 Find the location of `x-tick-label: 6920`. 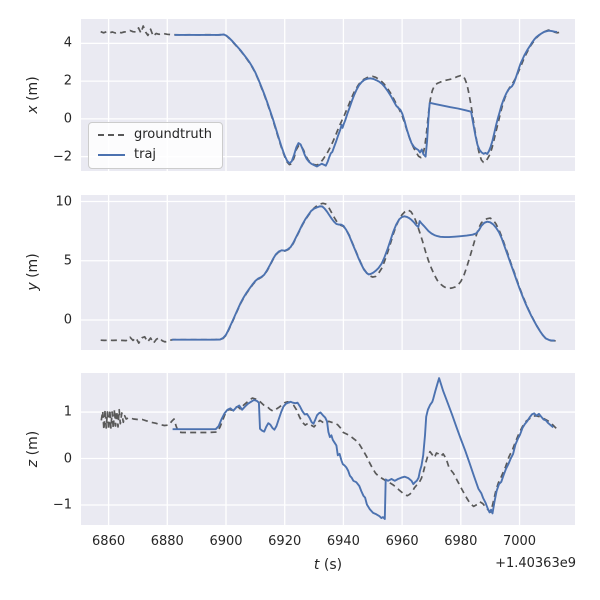

x-tick-label: 6920 is located at coordinates (285, 541).